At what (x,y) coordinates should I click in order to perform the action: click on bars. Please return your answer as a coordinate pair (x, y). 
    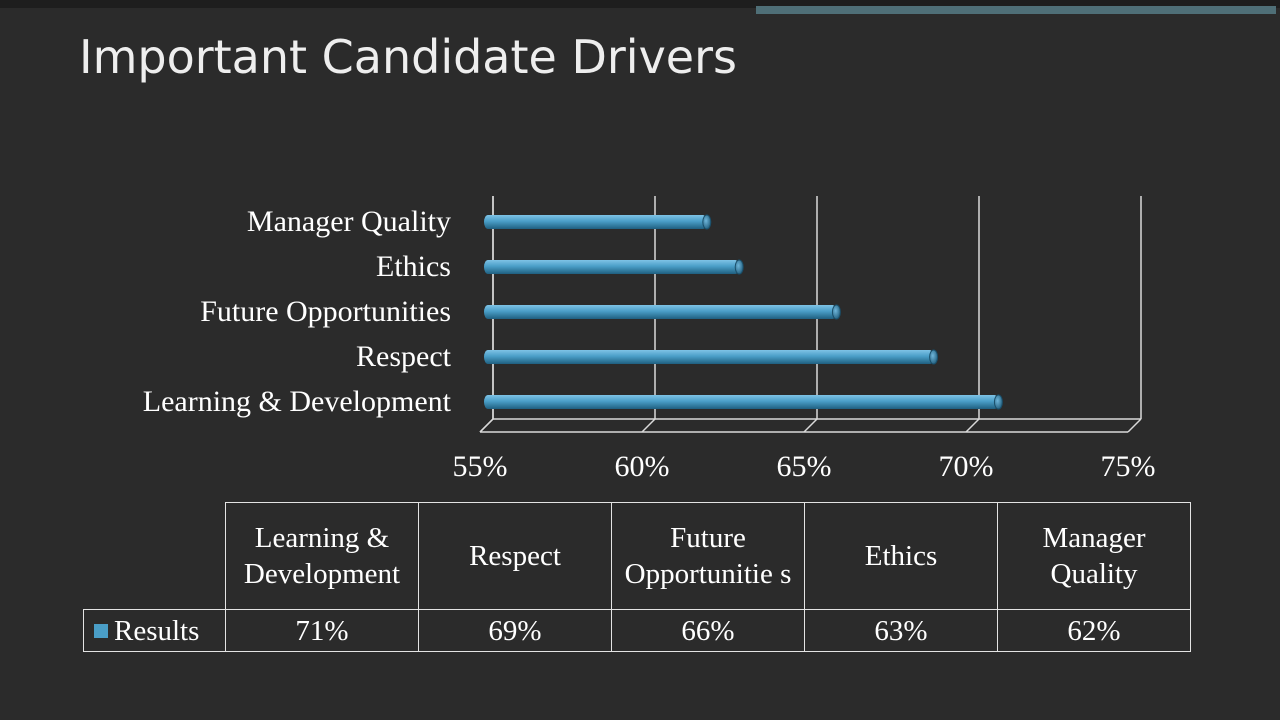
    Looking at the image, I should click on (743, 312).